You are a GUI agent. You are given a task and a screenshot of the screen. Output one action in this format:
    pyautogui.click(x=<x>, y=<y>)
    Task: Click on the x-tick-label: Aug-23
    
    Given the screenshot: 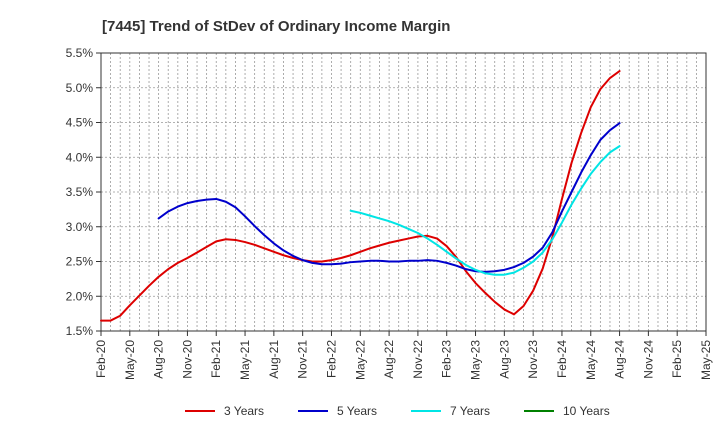 What is the action you would take?
    pyautogui.click(x=504, y=359)
    